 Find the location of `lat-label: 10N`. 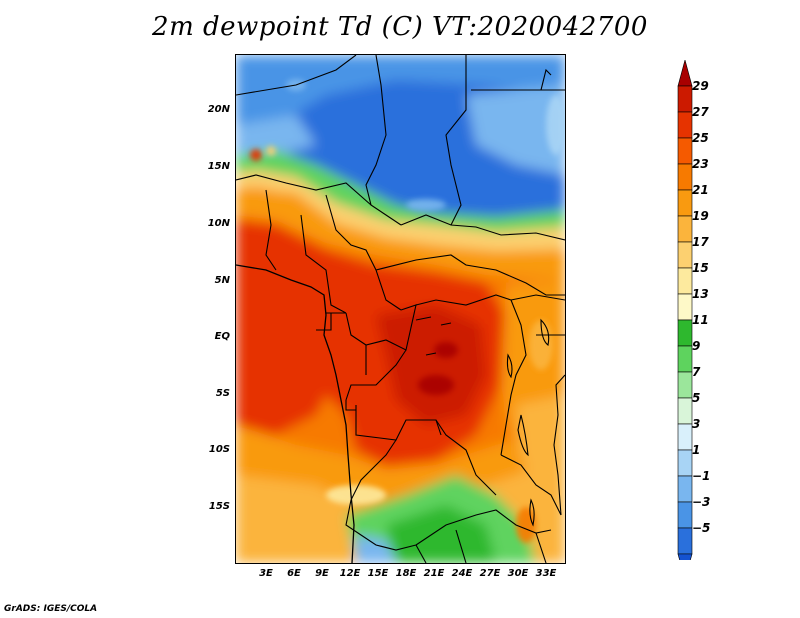

lat-label: 10N is located at coordinates (218, 223).